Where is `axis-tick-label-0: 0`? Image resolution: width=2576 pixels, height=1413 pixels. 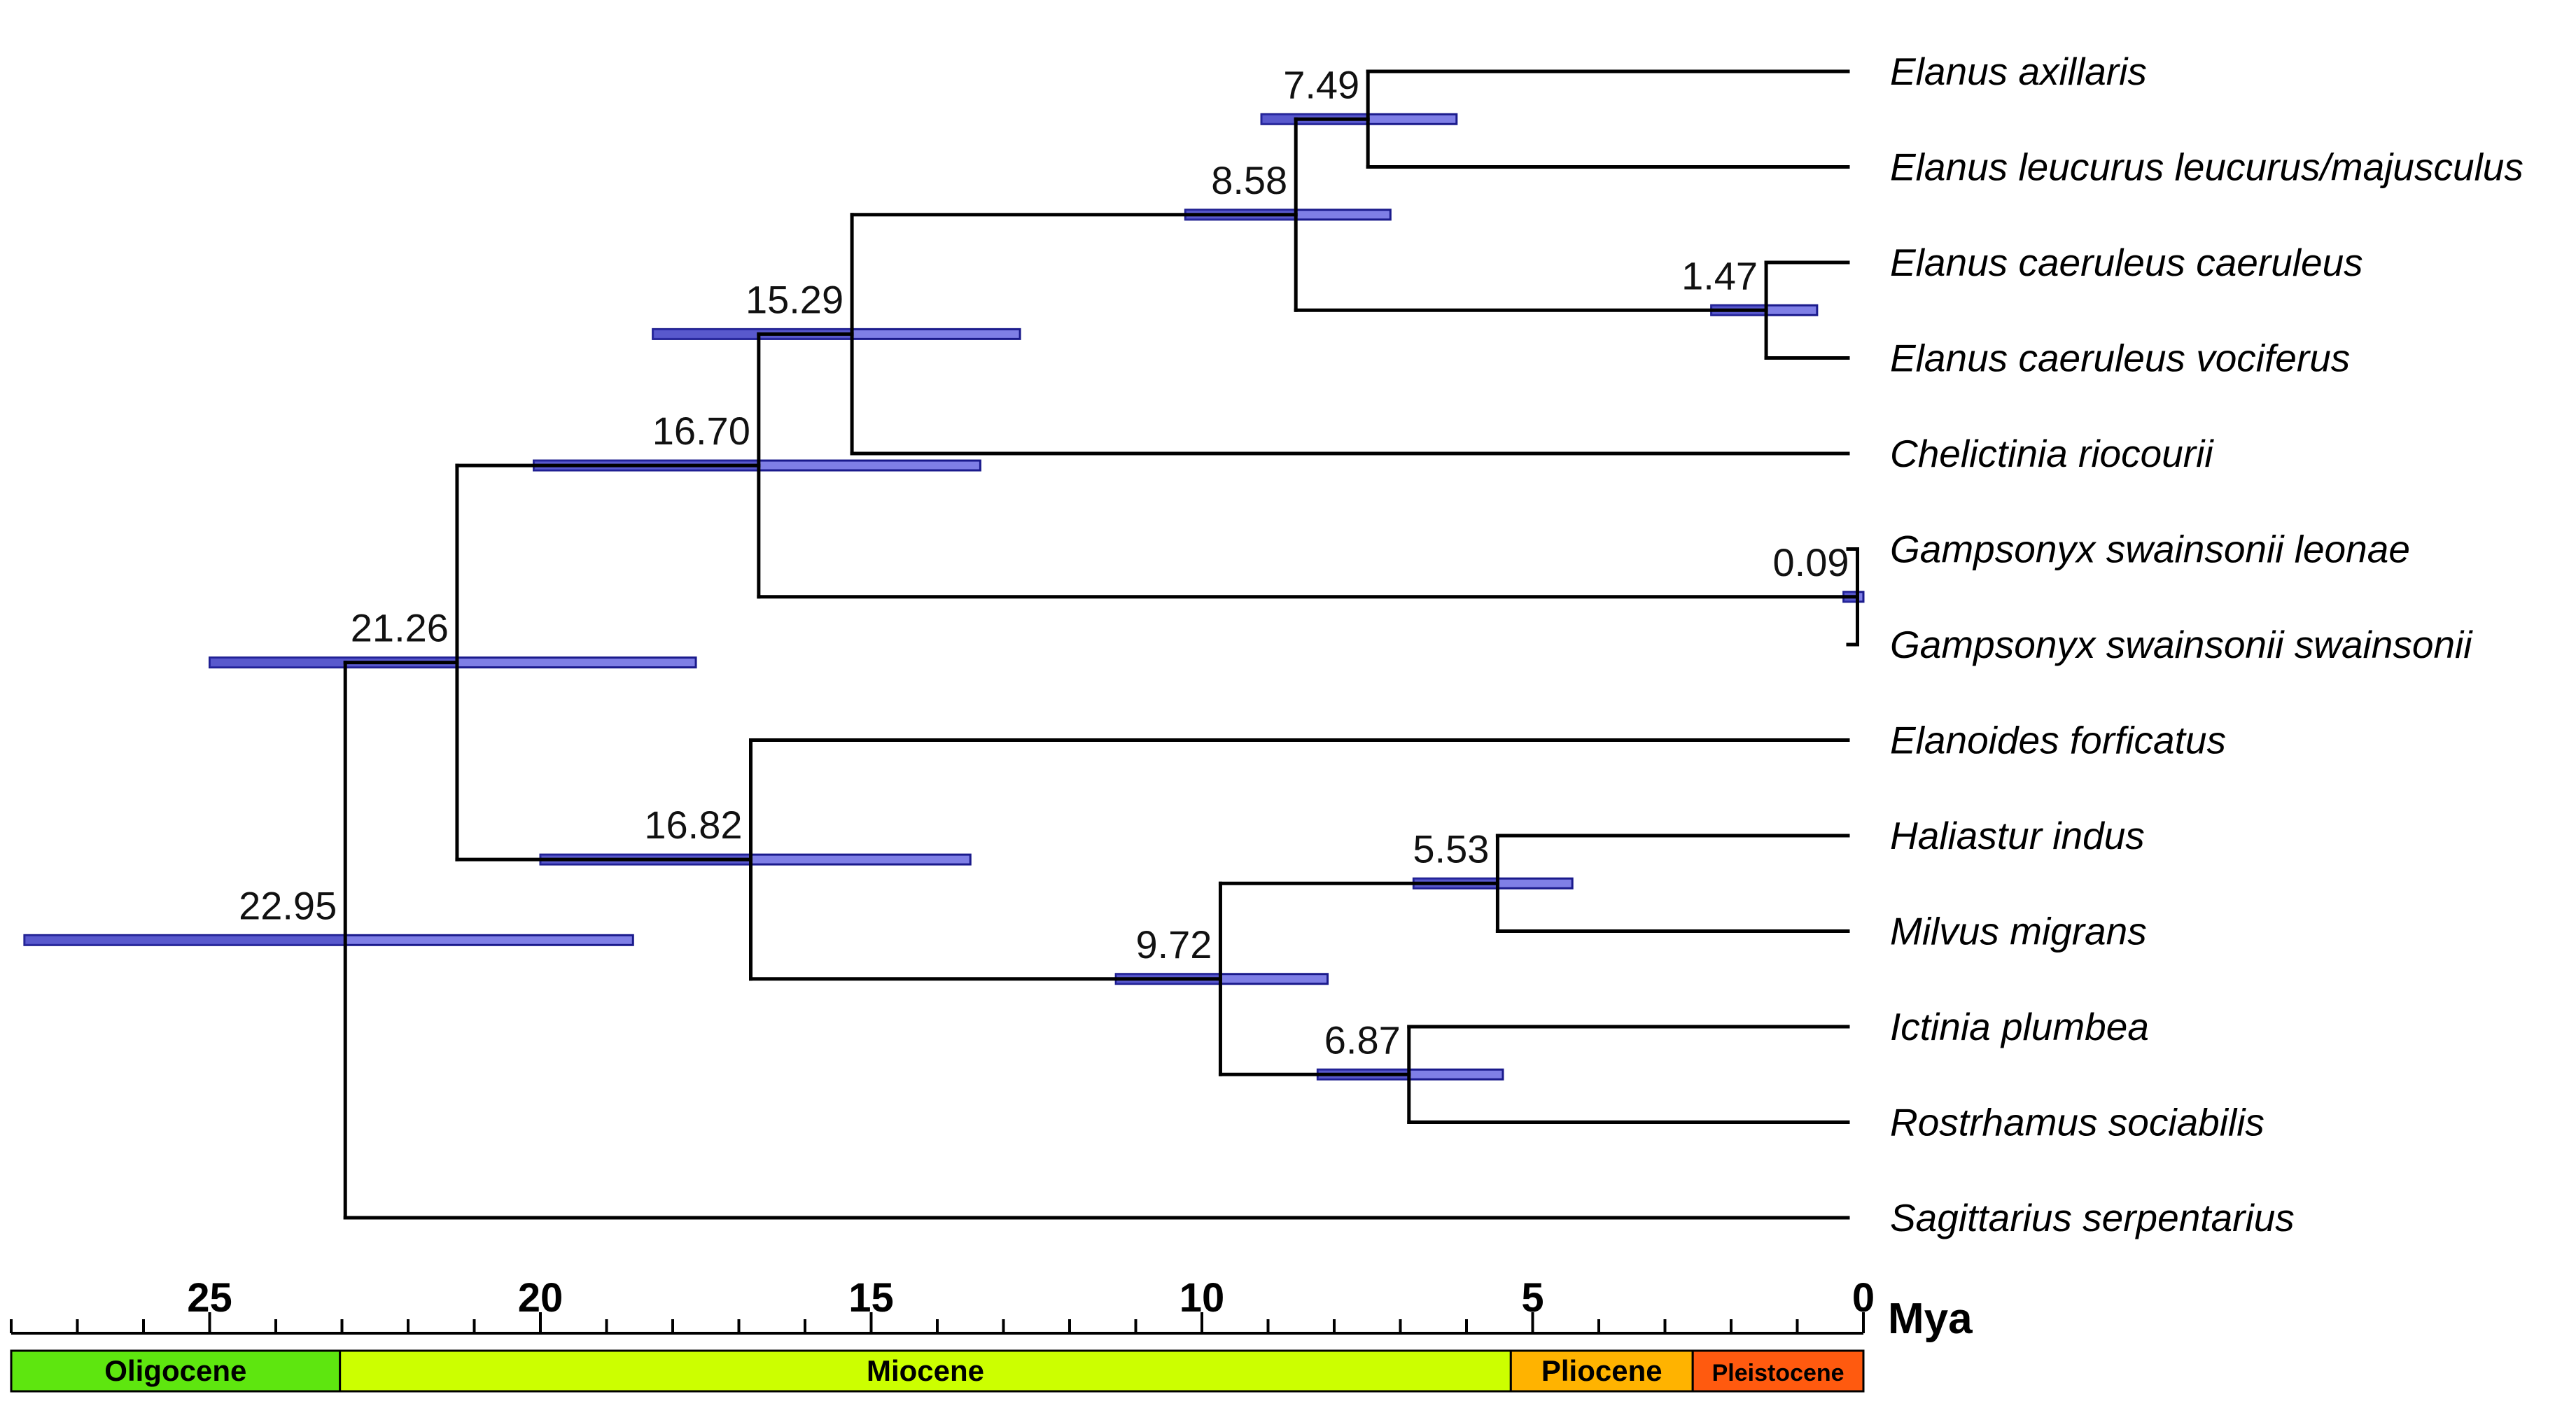
axis-tick-label-0: 0 is located at coordinates (1863, 1298).